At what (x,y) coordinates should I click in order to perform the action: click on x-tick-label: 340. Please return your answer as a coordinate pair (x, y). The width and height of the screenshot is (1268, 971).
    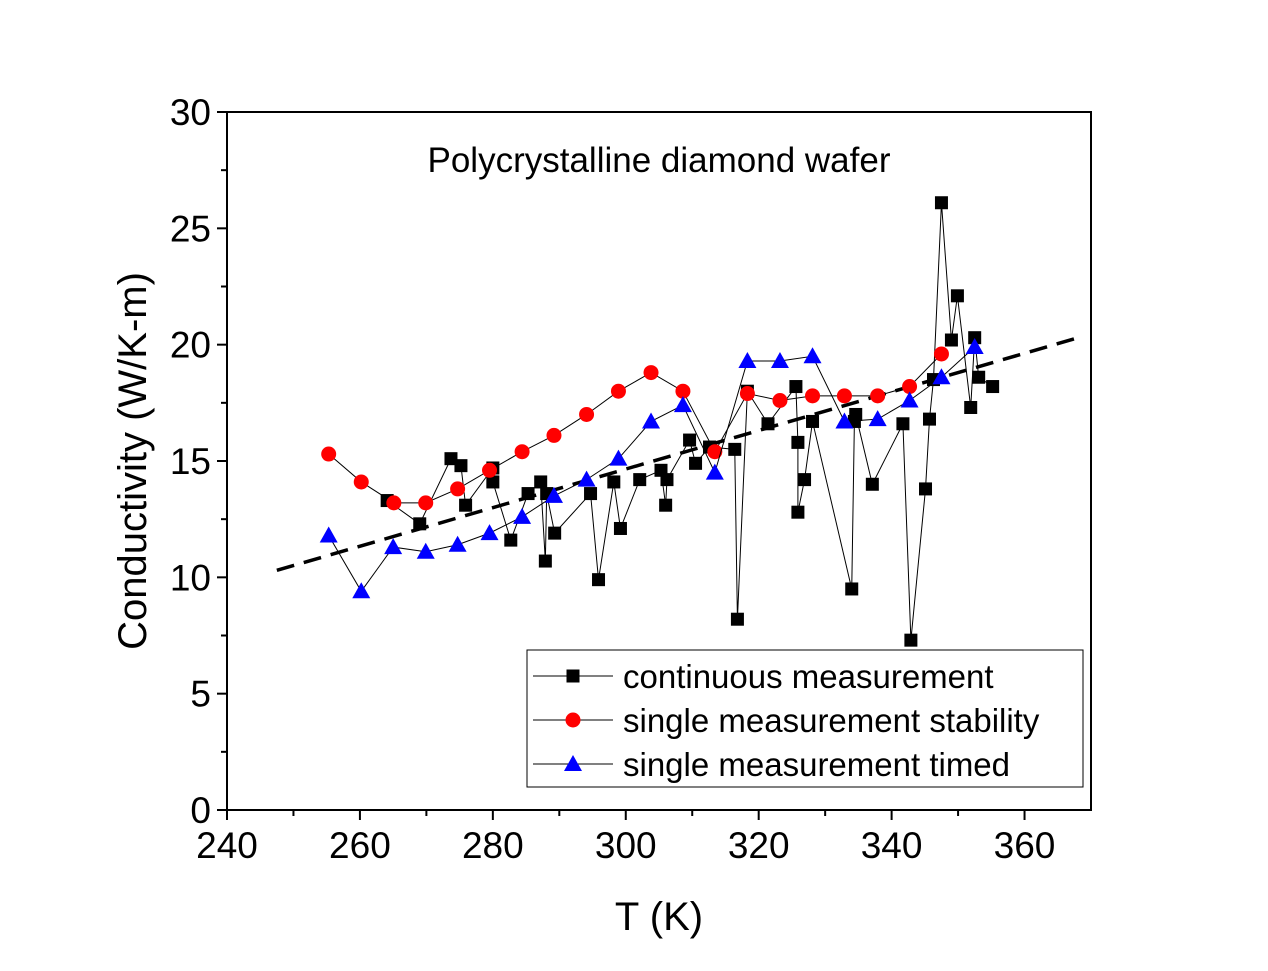
    Looking at the image, I should click on (892, 845).